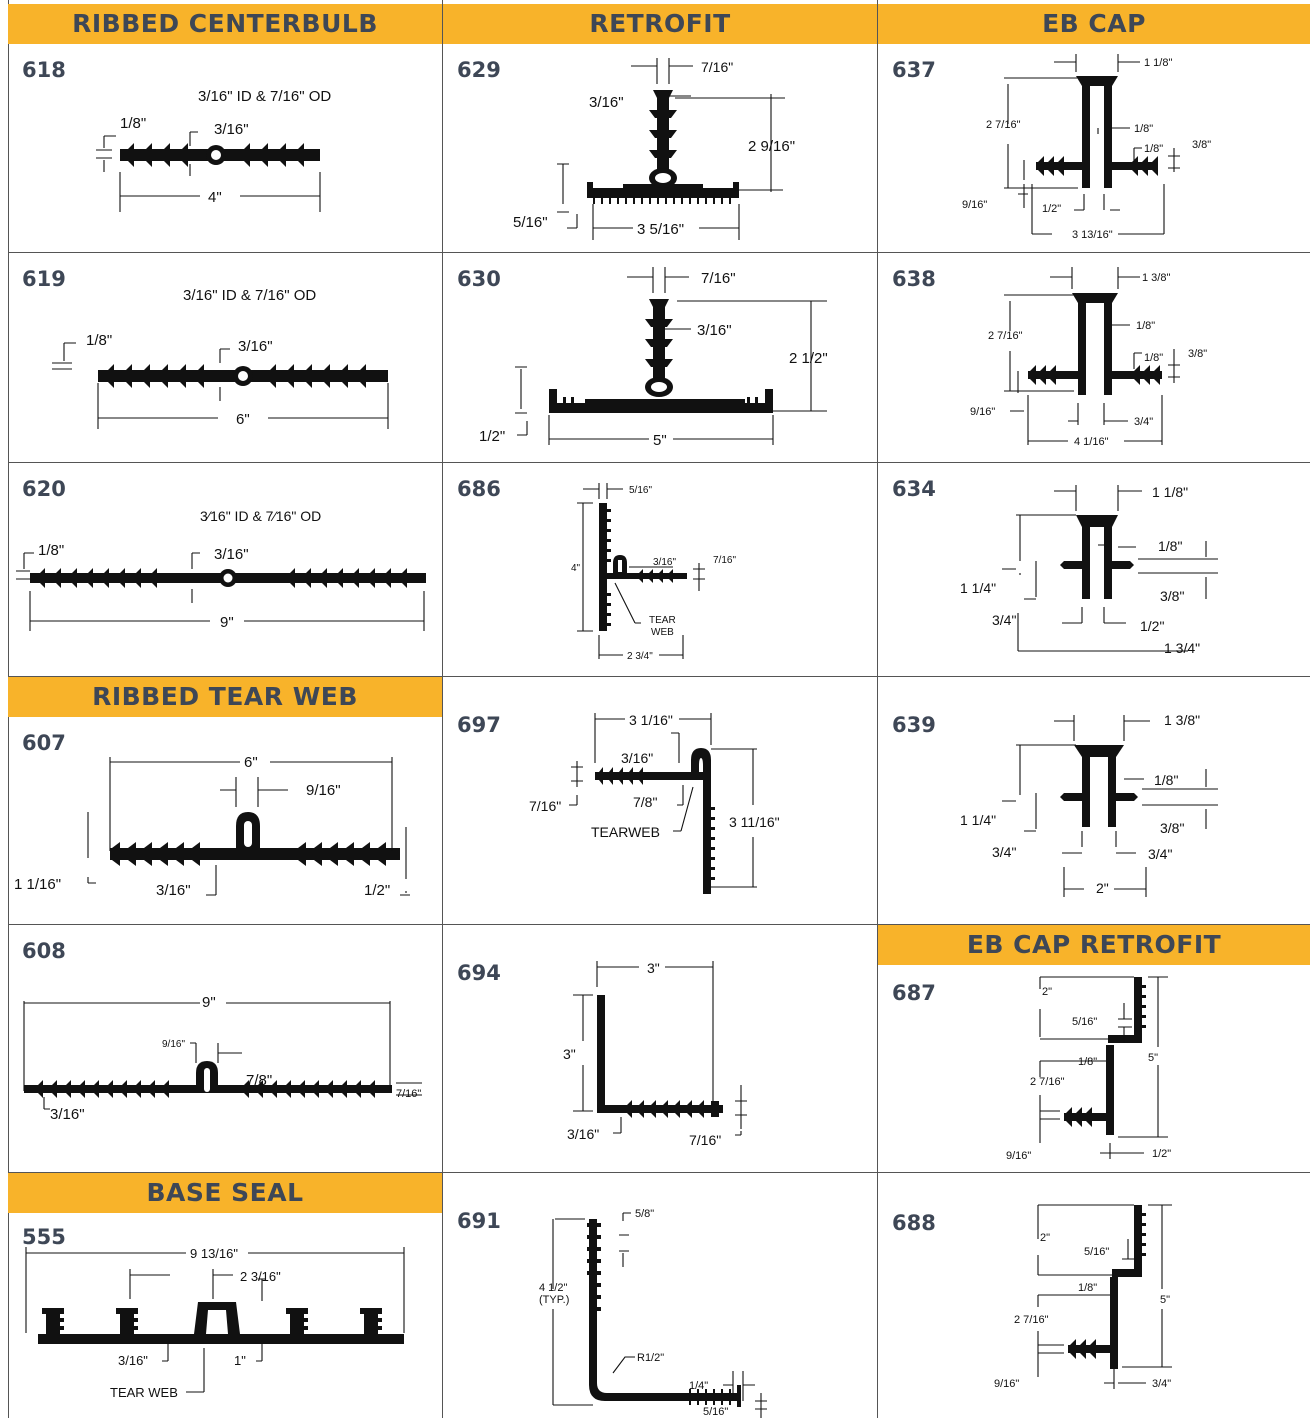  What do you see at coordinates (914, 70) in the screenshot?
I see `product-code: 637` at bounding box center [914, 70].